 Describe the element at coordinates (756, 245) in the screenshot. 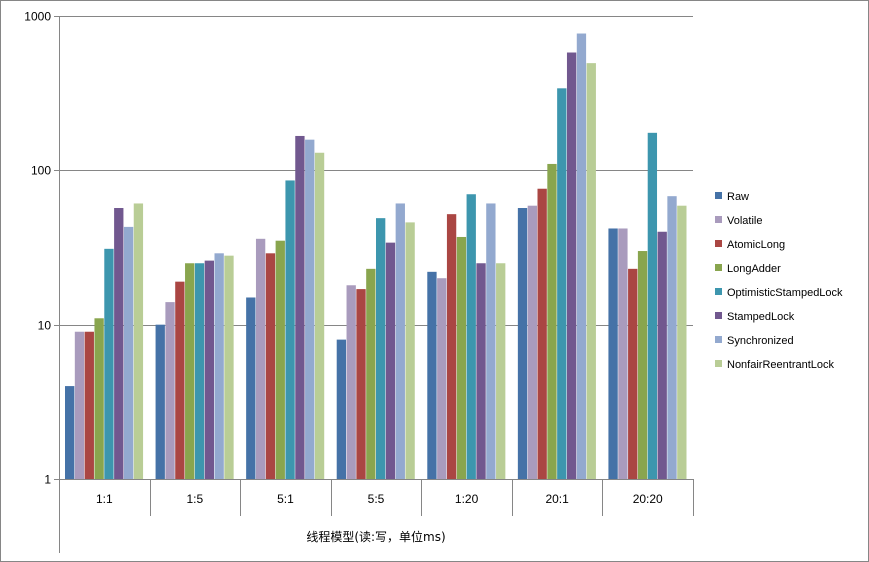

I see `legend-label: AtomicLong` at that location.